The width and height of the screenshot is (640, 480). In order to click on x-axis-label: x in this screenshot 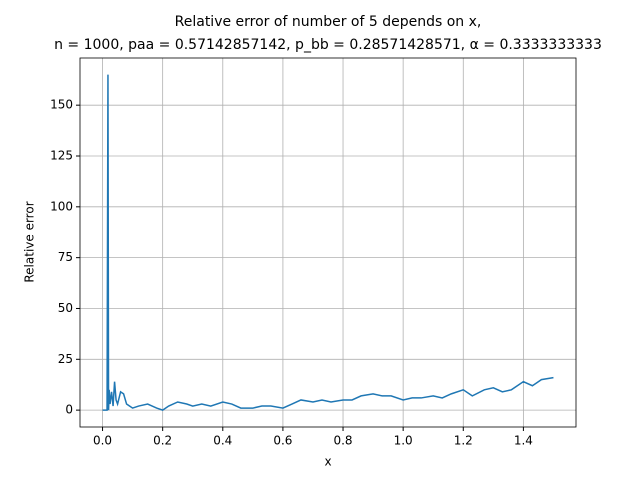, I will do `click(327, 462)`.